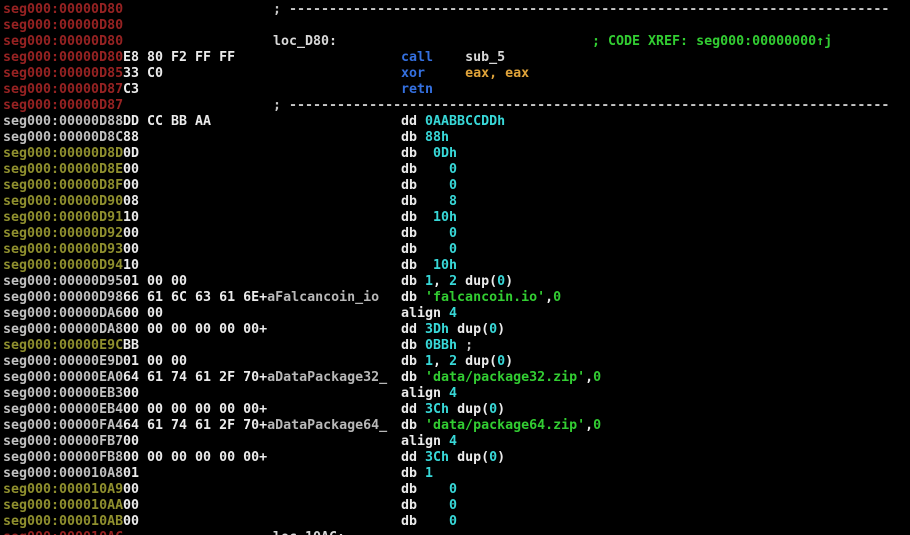 Image resolution: width=910 pixels, height=535 pixels. I want to click on listing-row: seg000:00000D92 00 db 0, so click(455, 234).